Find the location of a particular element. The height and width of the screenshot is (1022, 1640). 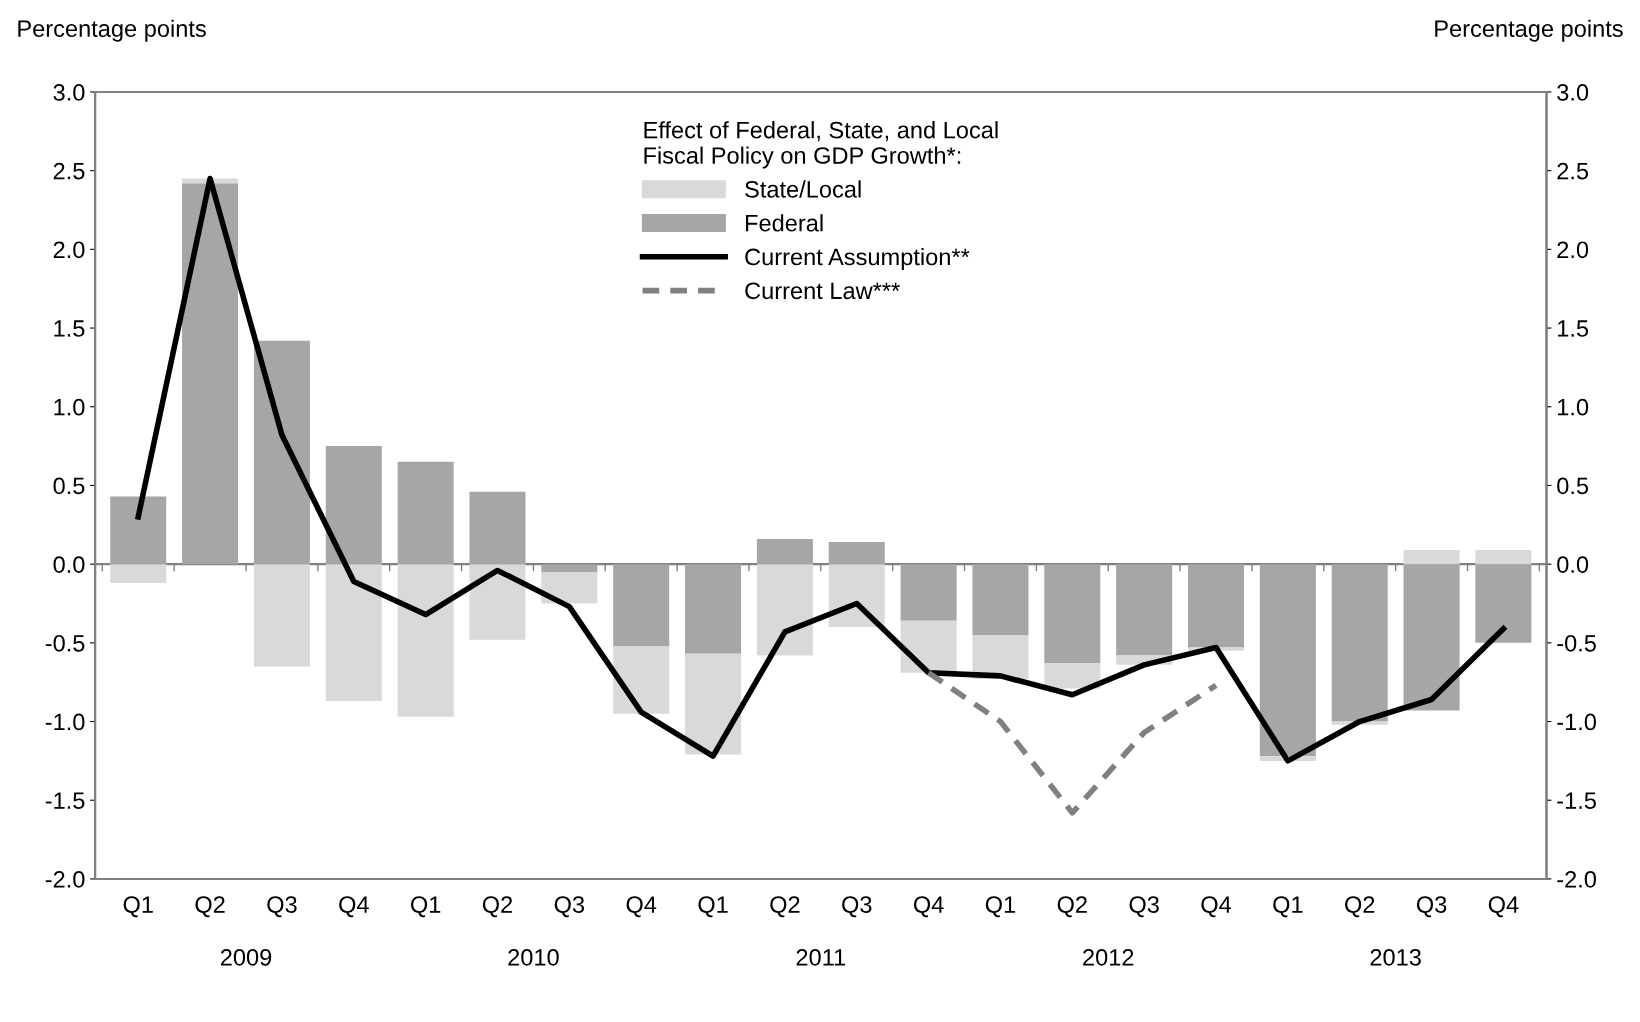

y-tick-label: 0.5 is located at coordinates (69, 486).